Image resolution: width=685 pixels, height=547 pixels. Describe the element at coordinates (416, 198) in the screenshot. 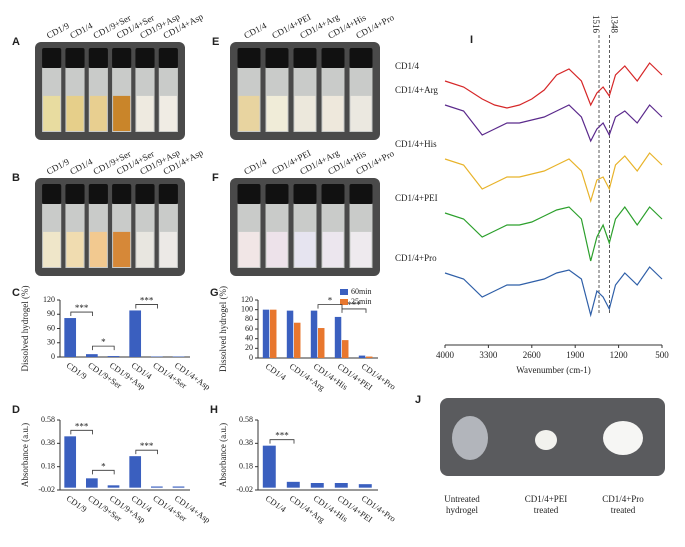

I see `series-label: CD1/4+PEI` at that location.